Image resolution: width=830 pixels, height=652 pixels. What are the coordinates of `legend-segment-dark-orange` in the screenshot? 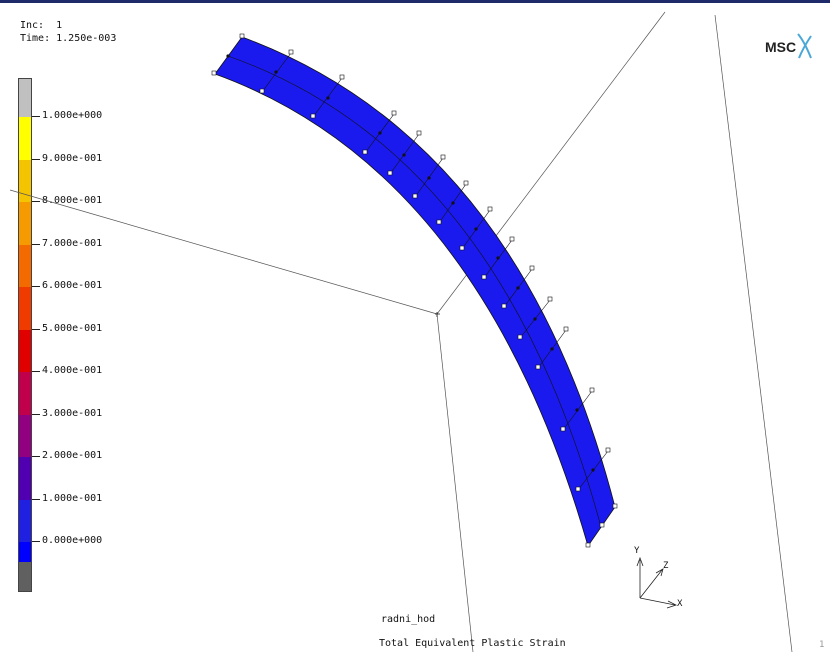 It's located at (25, 266).